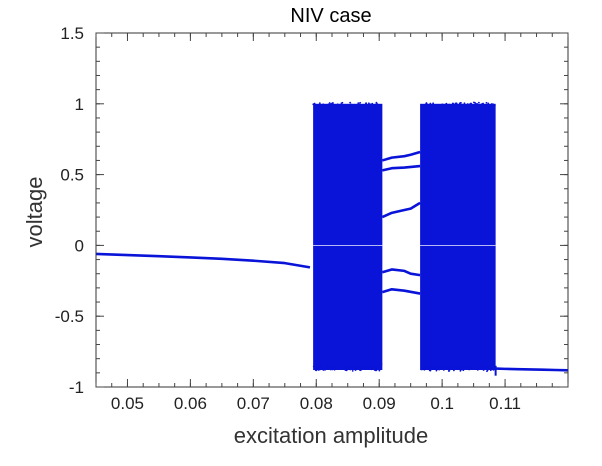 This screenshot has height=466, width=602. Describe the element at coordinates (316, 403) in the screenshot. I see `x-tick-label: 0.08` at that location.